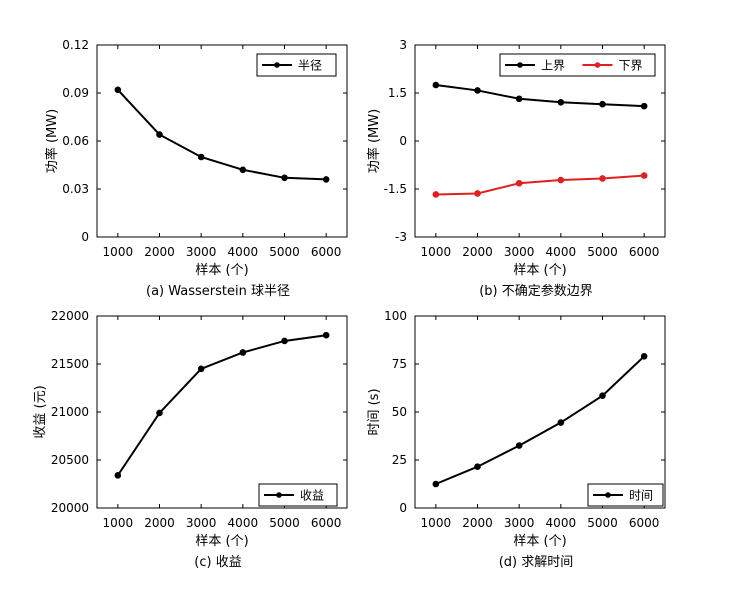  I want to click on y-tick-label: 50, so click(399, 412).